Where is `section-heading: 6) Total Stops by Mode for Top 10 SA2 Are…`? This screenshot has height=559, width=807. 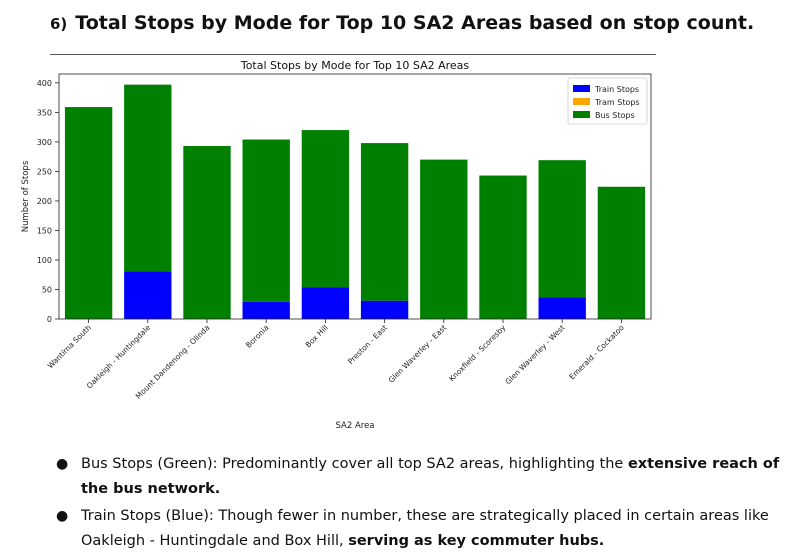
section-heading: 6) Total Stops by Mode for Top 10 SA2 Are… is located at coordinates (402, 23).